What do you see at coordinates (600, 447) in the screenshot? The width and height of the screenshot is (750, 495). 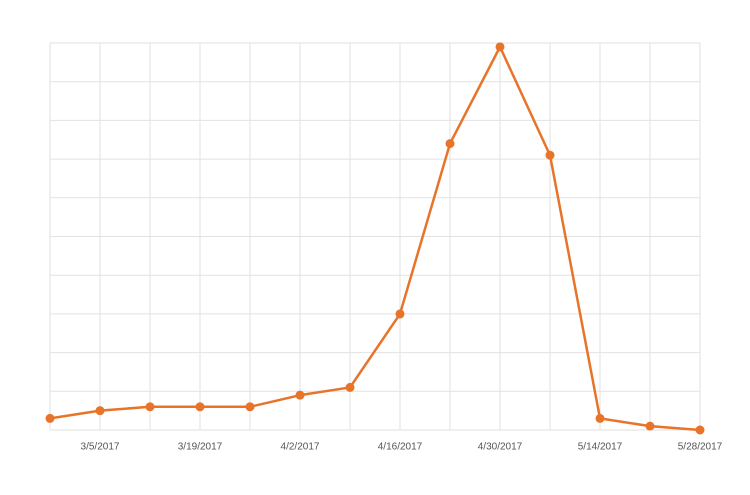 I see `x-tick-label: 5/14/2017` at bounding box center [600, 447].